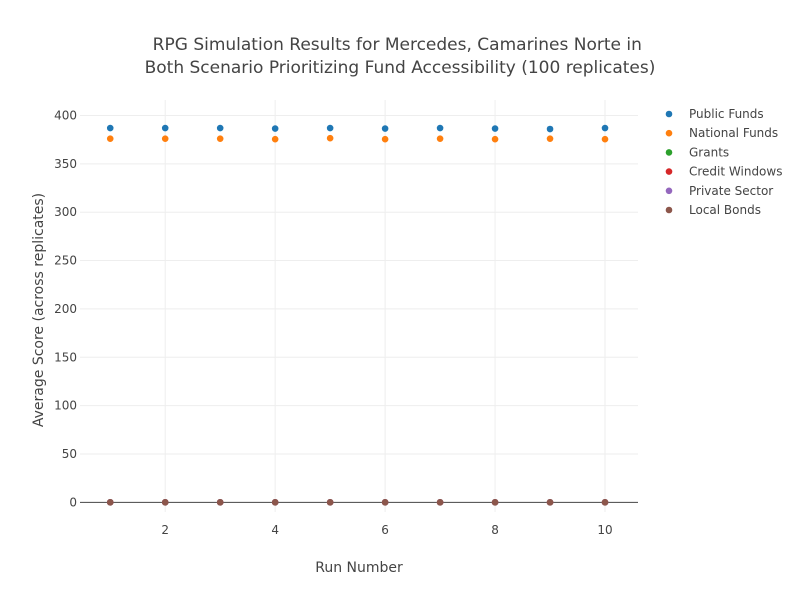 The width and height of the screenshot is (800, 600). Describe the element at coordinates (357, 502) in the screenshot. I see `series-local-bonds` at that location.